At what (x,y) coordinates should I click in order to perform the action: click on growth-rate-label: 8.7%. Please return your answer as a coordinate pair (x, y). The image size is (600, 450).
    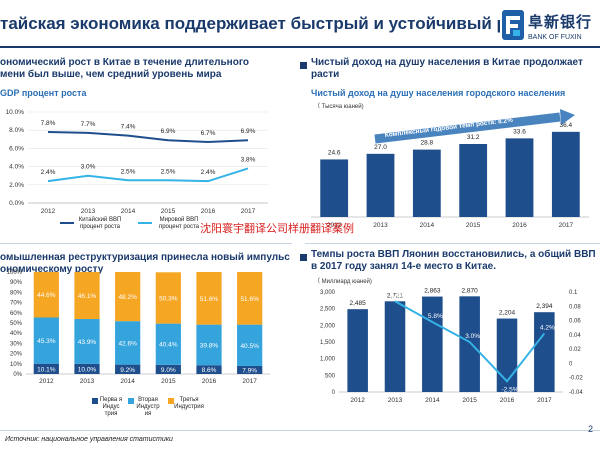
    Looking at the image, I should click on (398, 295).